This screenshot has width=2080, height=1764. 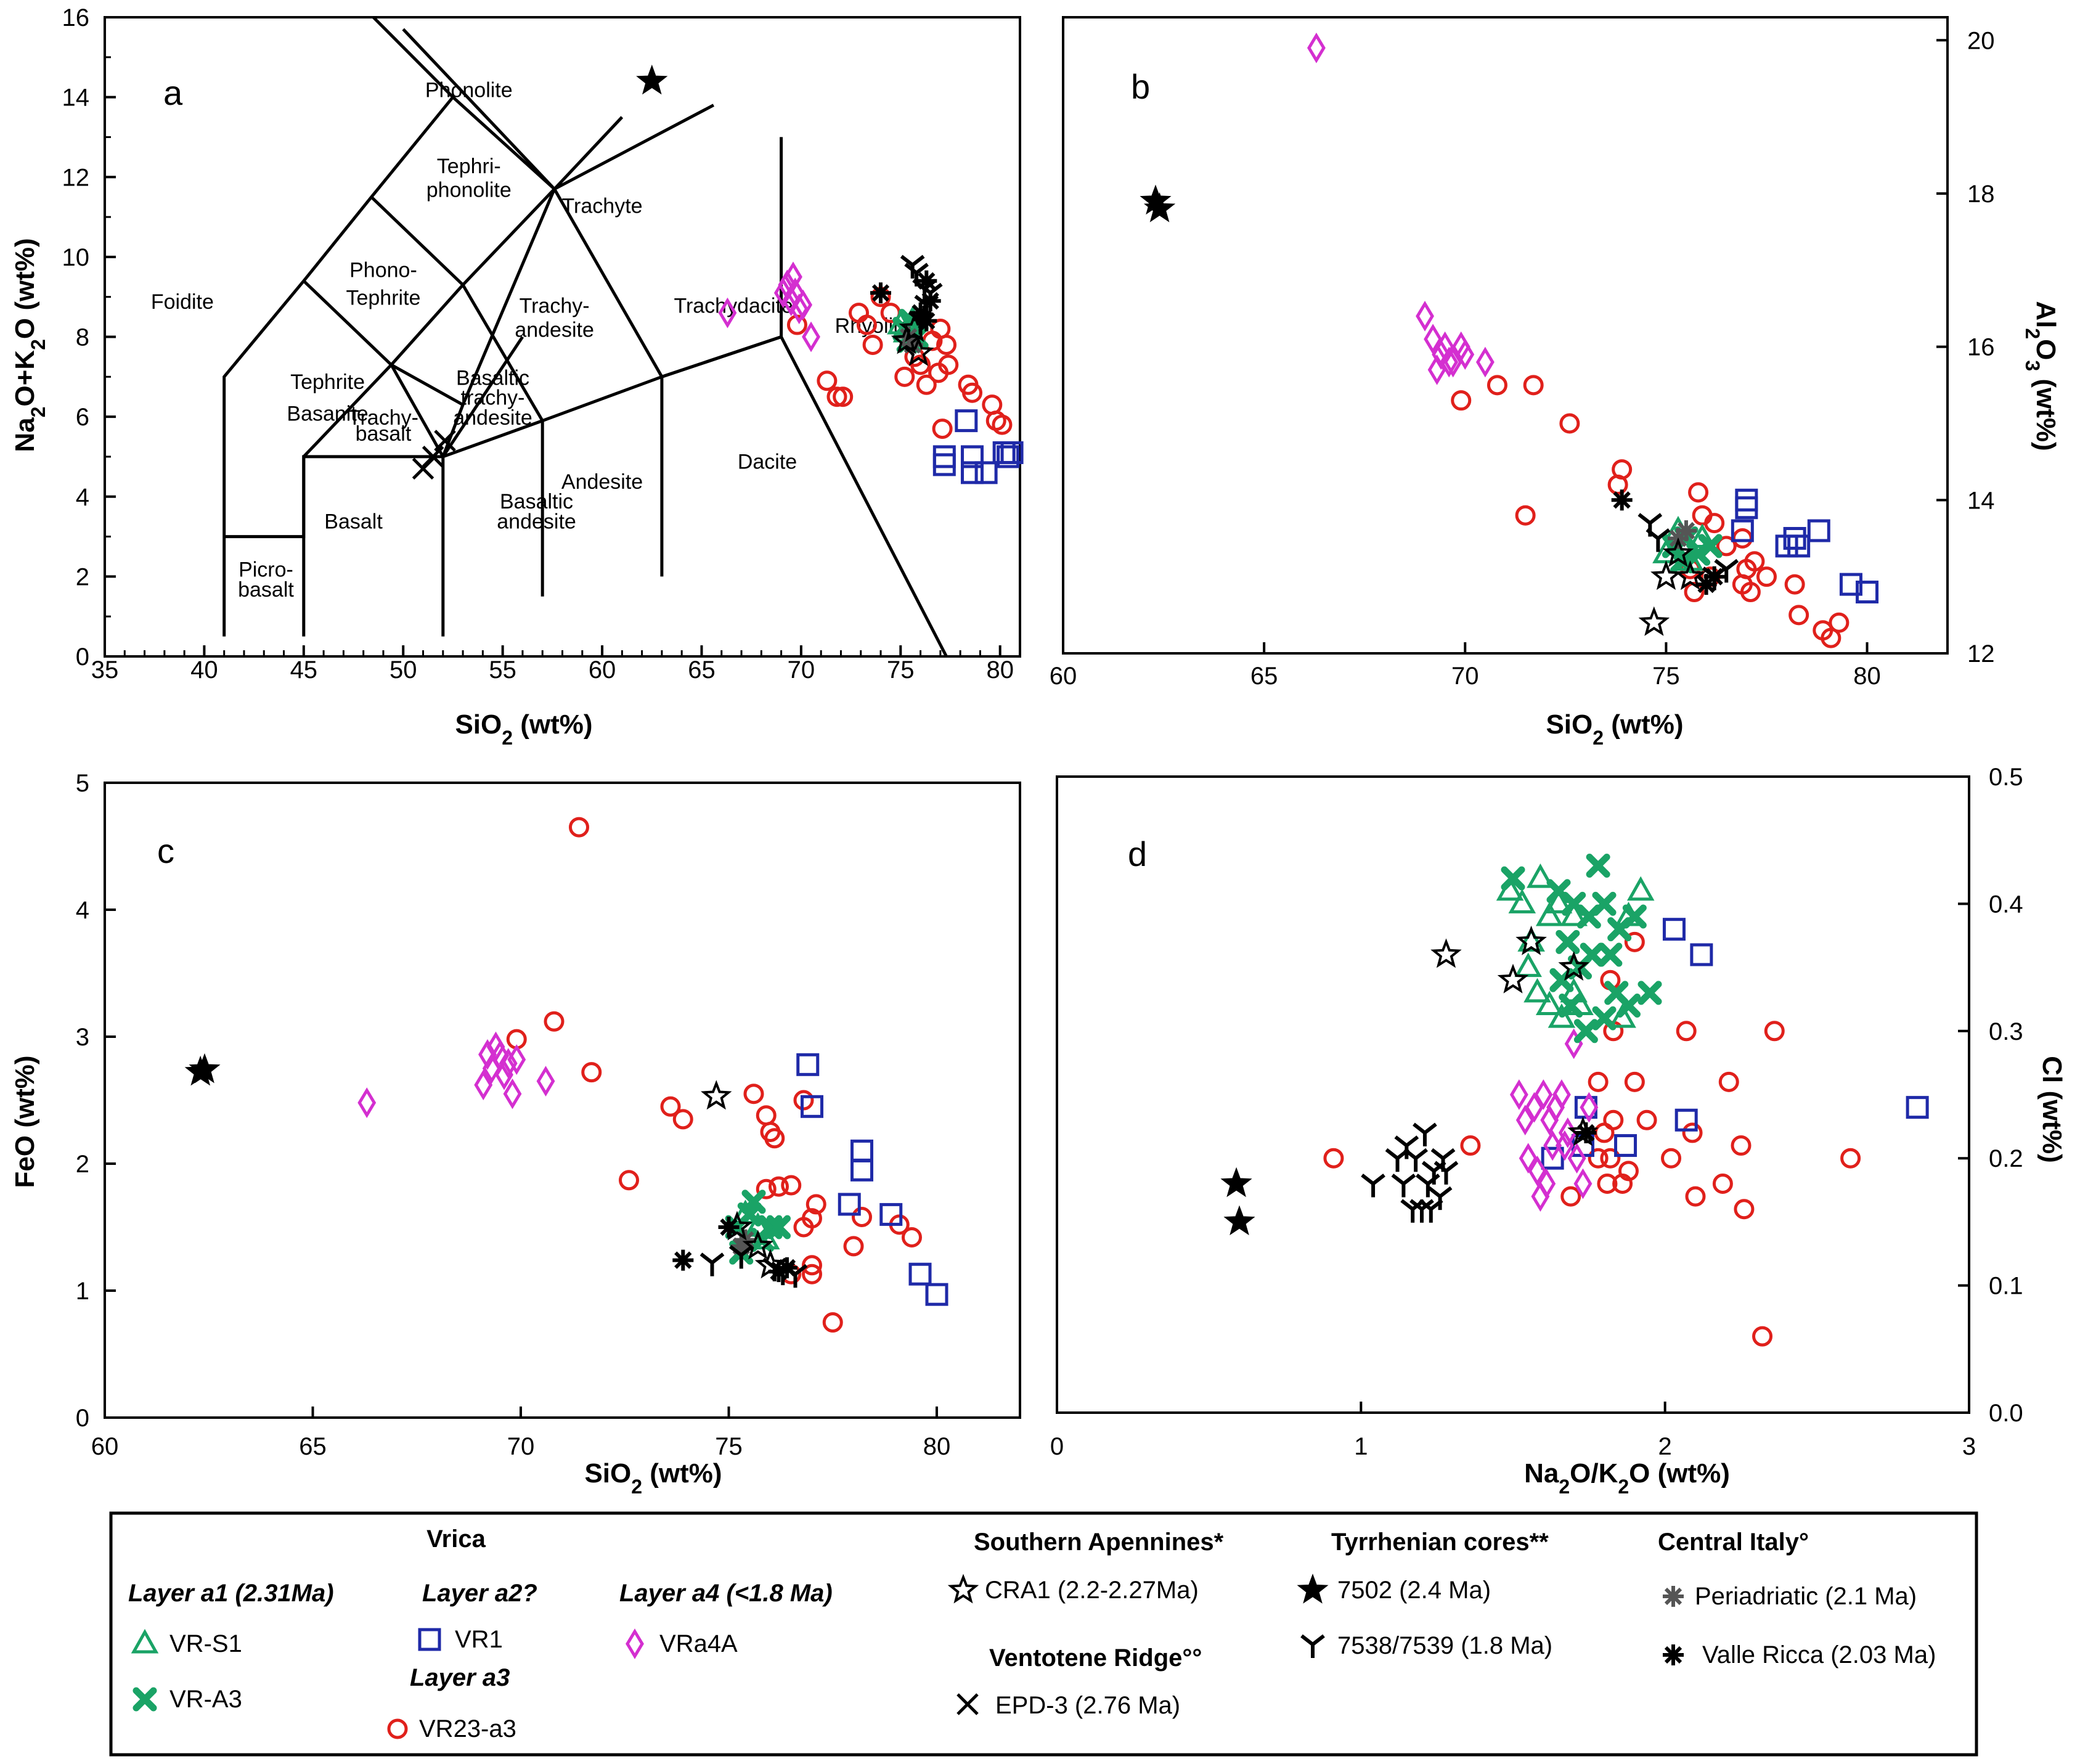 What do you see at coordinates (1401, 208) in the screenshot?
I see `series-vra4a-b` at bounding box center [1401, 208].